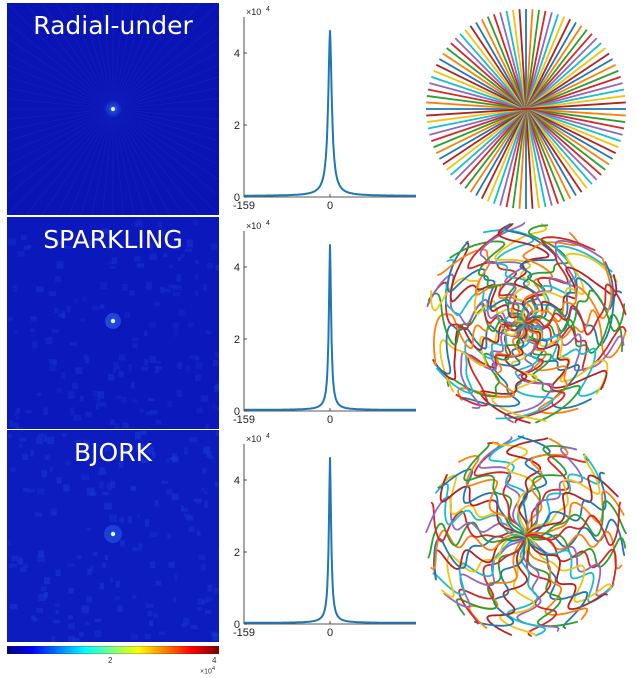 Image resolution: width=636 pixels, height=678 pixels. Describe the element at coordinates (237, 268) in the screenshot. I see `y-tick-label: 4` at that location.